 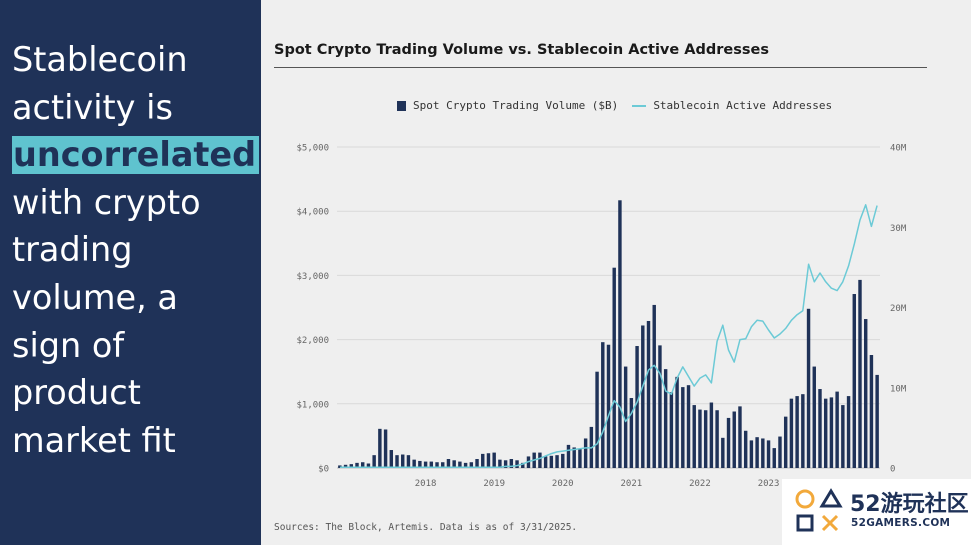 I want to click on x-tick-label: 2020, so click(x=563, y=484).